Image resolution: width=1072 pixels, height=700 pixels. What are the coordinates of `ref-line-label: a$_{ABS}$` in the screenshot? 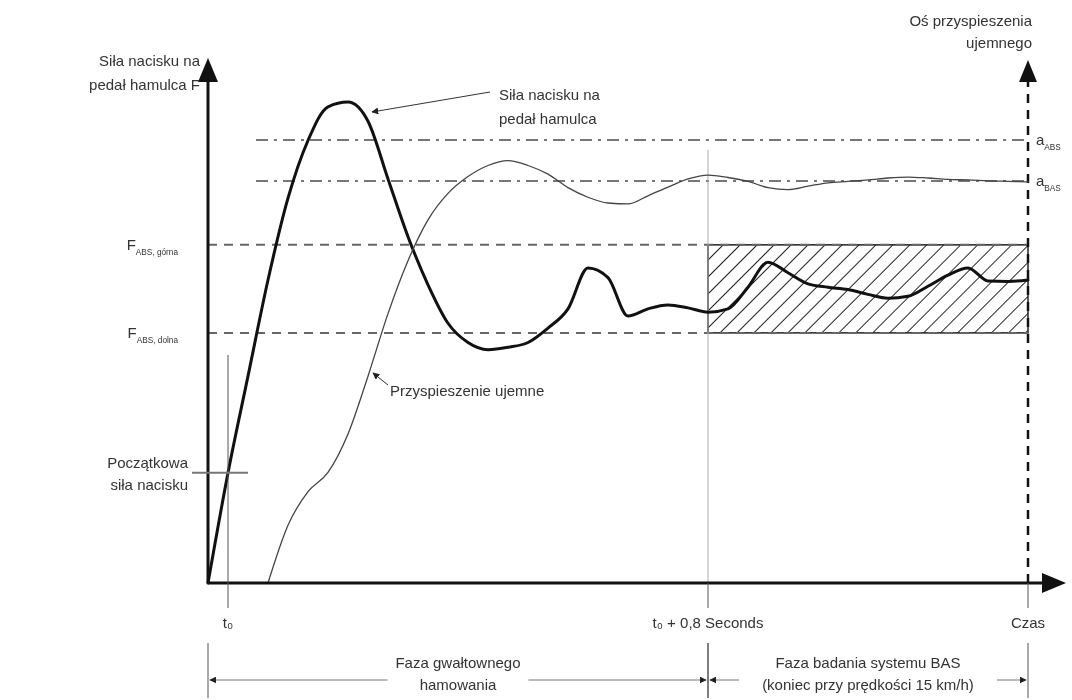 It's located at (1049, 141).